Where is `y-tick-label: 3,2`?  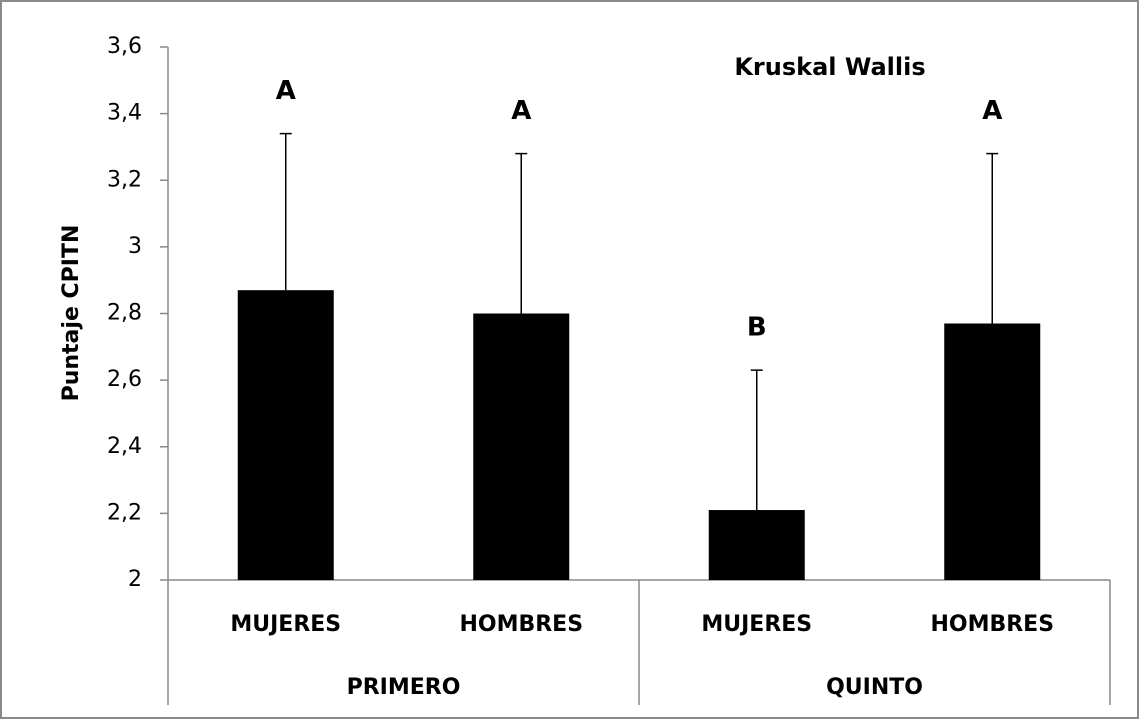 y-tick-label: 3,2 is located at coordinates (124, 179).